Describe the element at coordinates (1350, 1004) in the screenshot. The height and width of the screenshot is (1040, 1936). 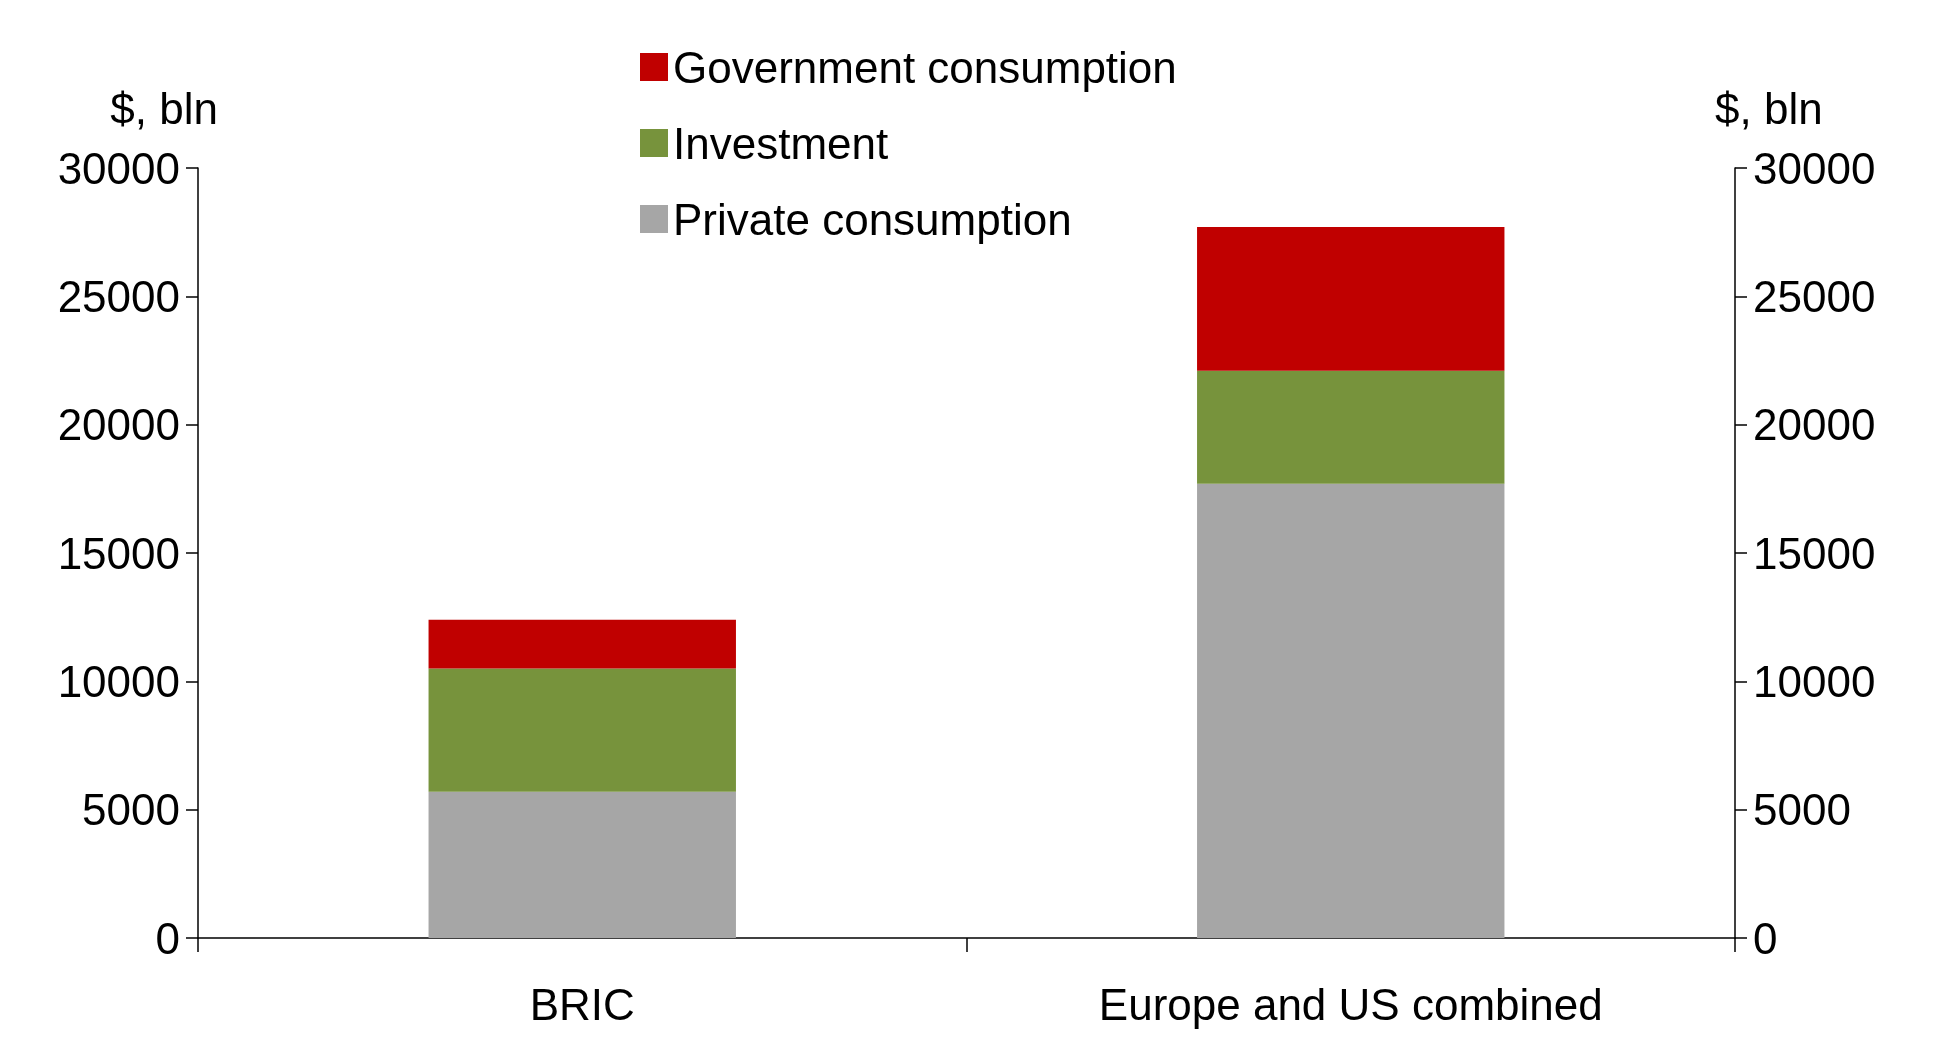
I see `x-tick-label: Europe and US combined` at that location.